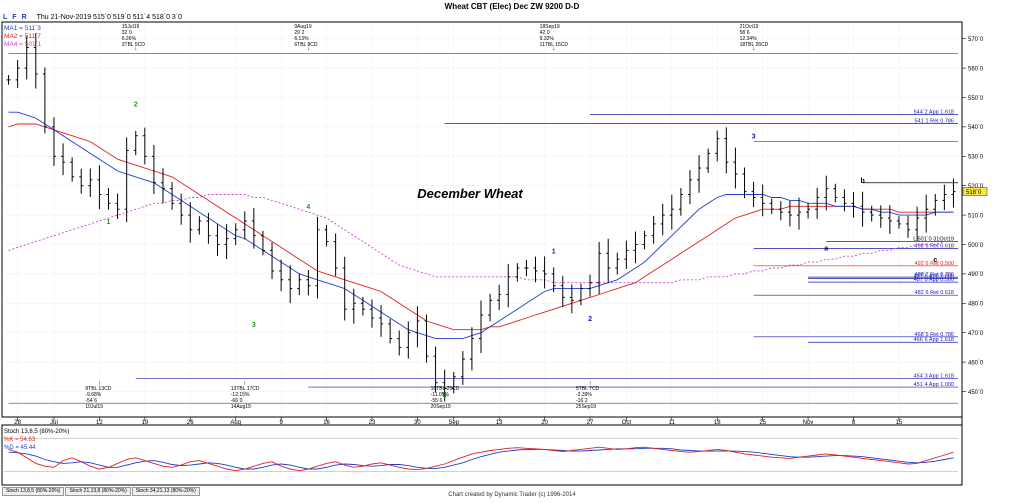 This screenshot has height=503, width=1024. Describe the element at coordinates (237, 401) in the screenshot. I see `swing-annotation-line: -66`0` at that location.